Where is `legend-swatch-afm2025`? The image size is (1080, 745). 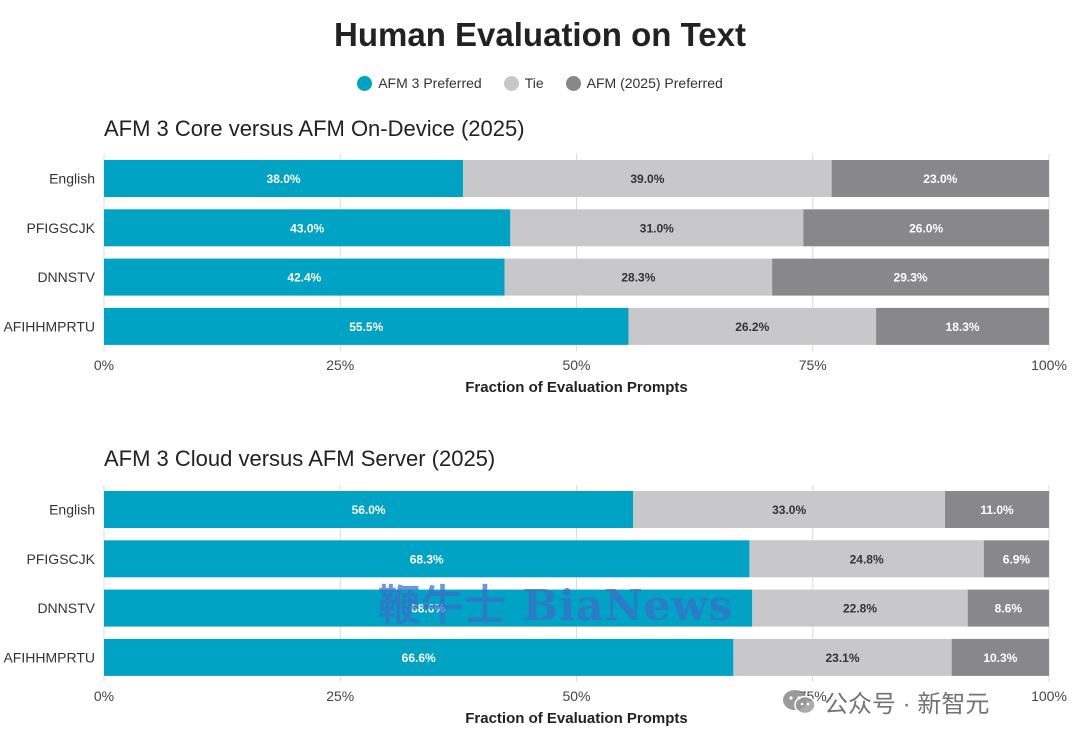
legend-swatch-afm2025 is located at coordinates (573, 83).